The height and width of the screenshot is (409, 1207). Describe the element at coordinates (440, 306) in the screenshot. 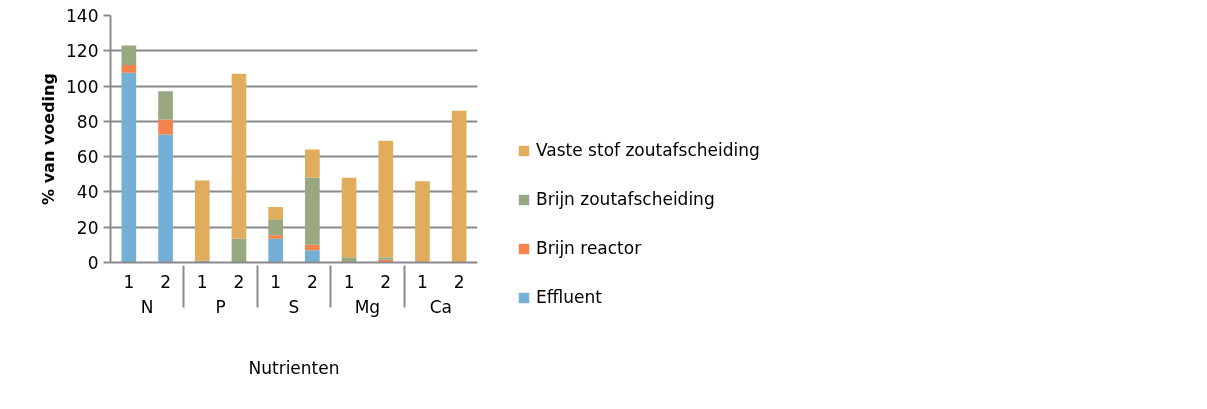

I see `text: Ca` at that location.